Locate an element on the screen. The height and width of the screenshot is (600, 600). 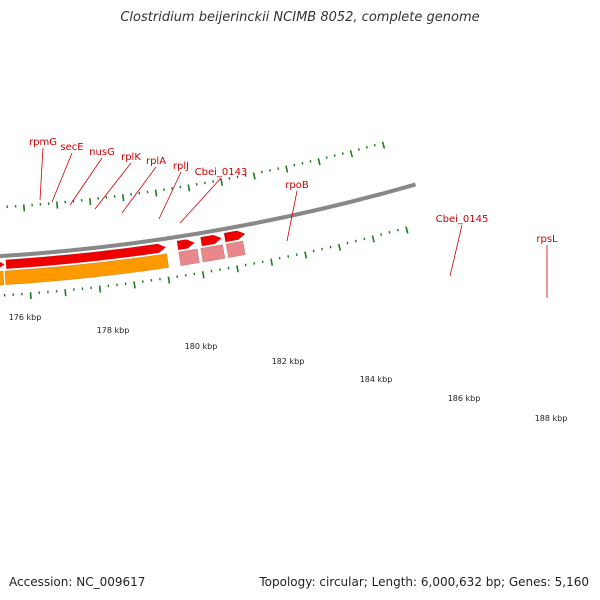
gene-label-Cbei_0145: Cbei_0145 is located at coordinates (462, 219).